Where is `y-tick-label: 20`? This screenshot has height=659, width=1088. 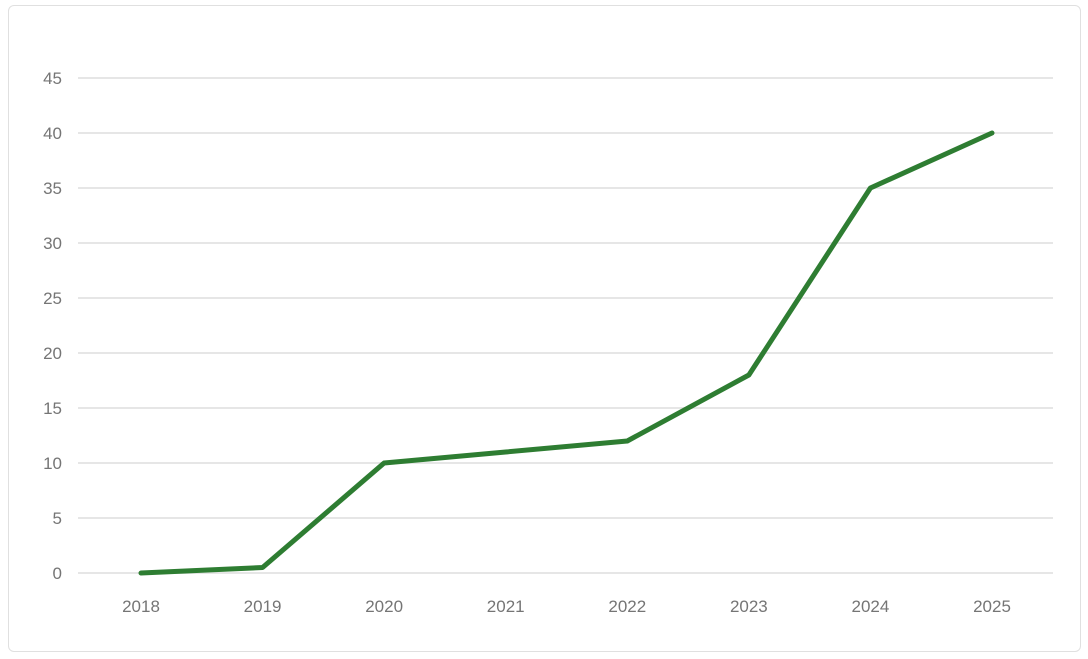 y-tick-label: 20 is located at coordinates (52, 353).